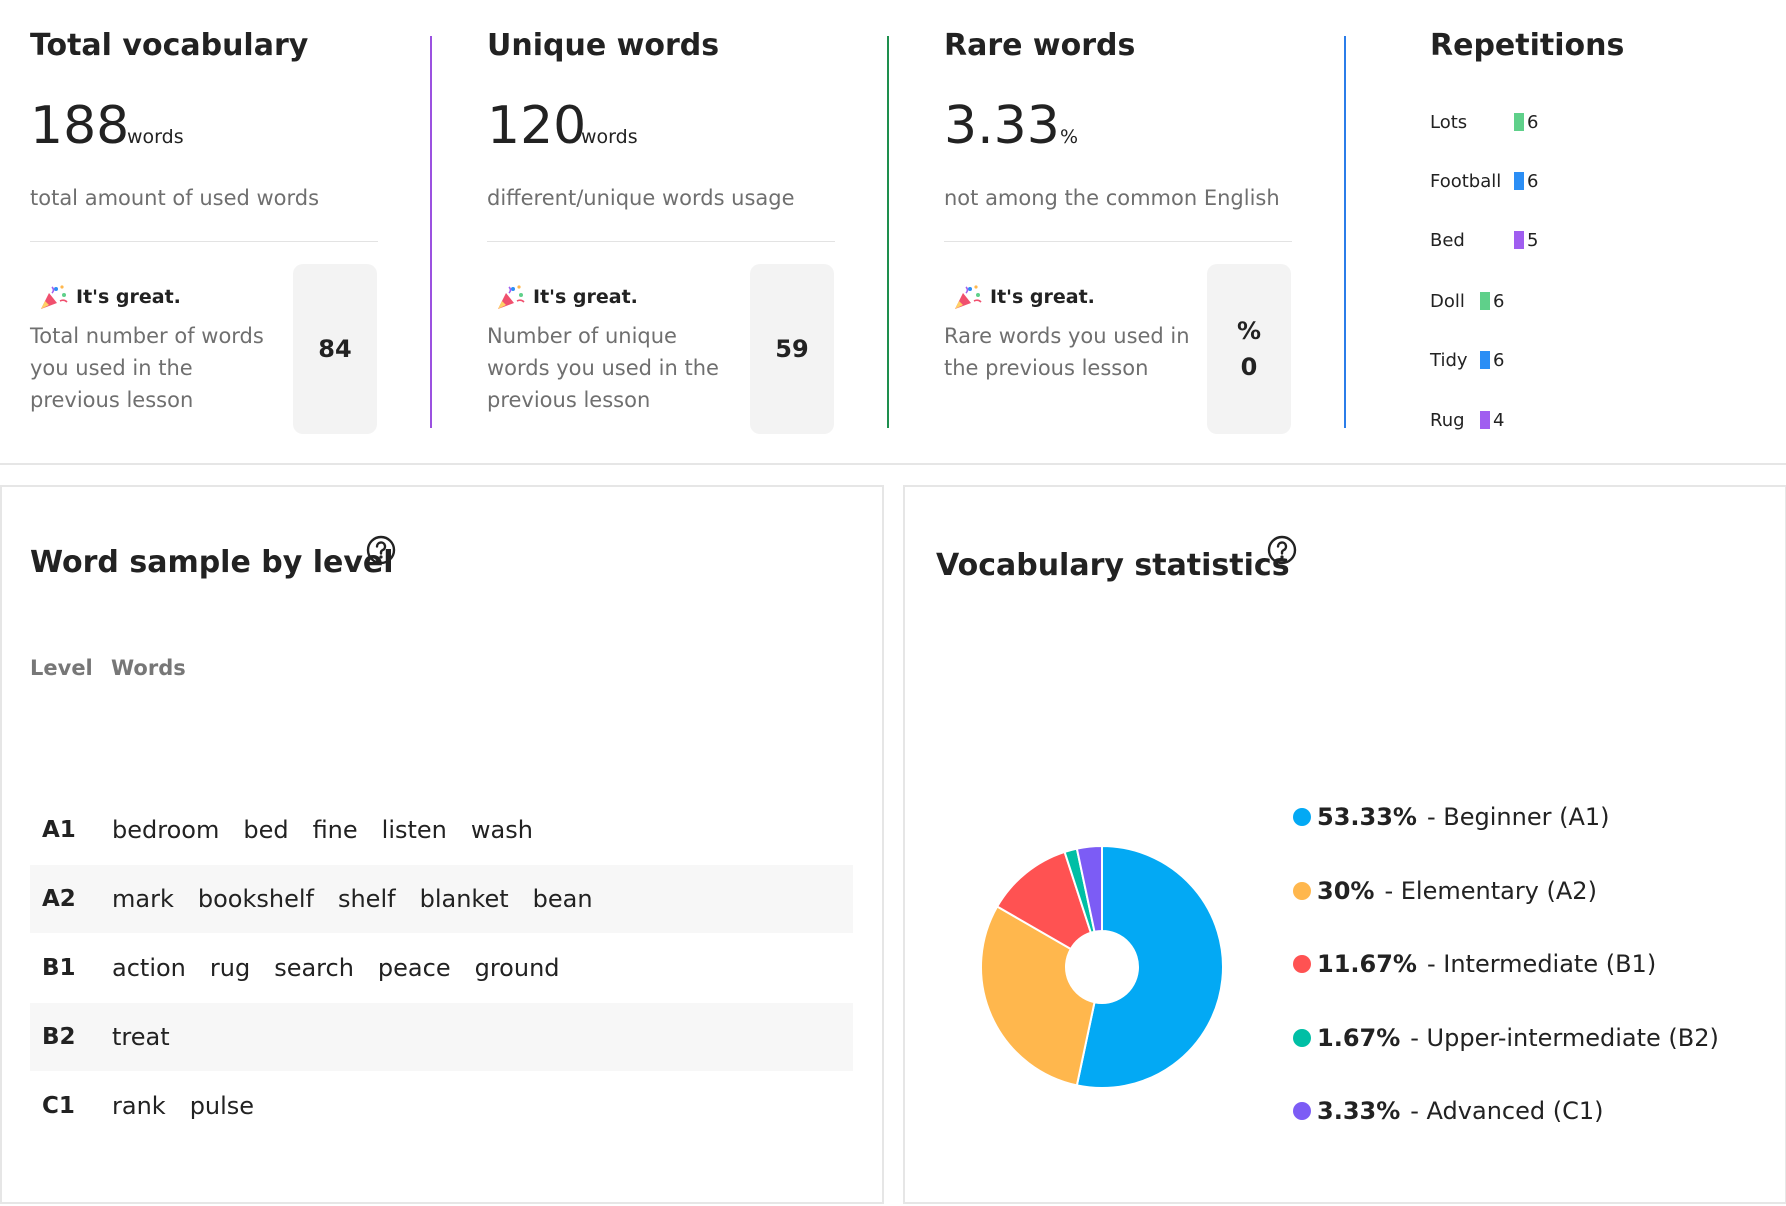 This screenshot has width=1786, height=1206. Describe the element at coordinates (431, 232) in the screenshot. I see `separator-purple` at that location.